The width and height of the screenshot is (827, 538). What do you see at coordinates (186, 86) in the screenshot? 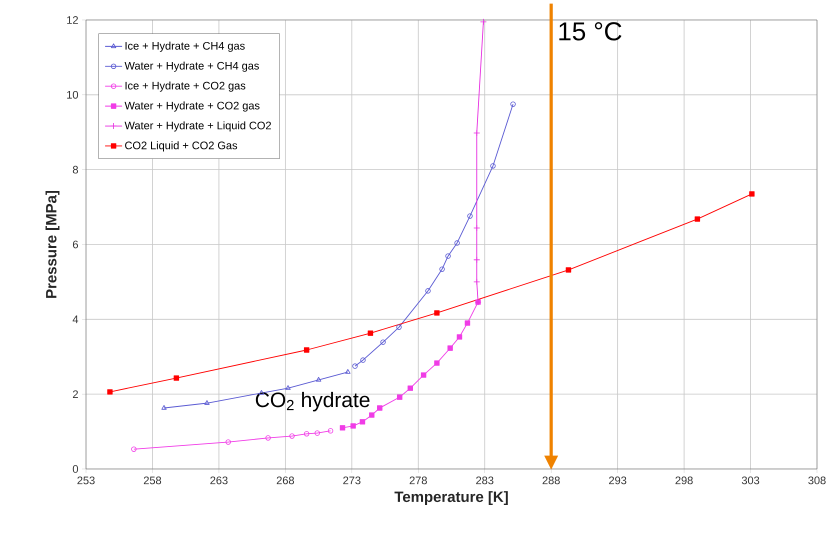
I see `legend-label: Ice + Hydrate + CO2 gas` at bounding box center [186, 86].